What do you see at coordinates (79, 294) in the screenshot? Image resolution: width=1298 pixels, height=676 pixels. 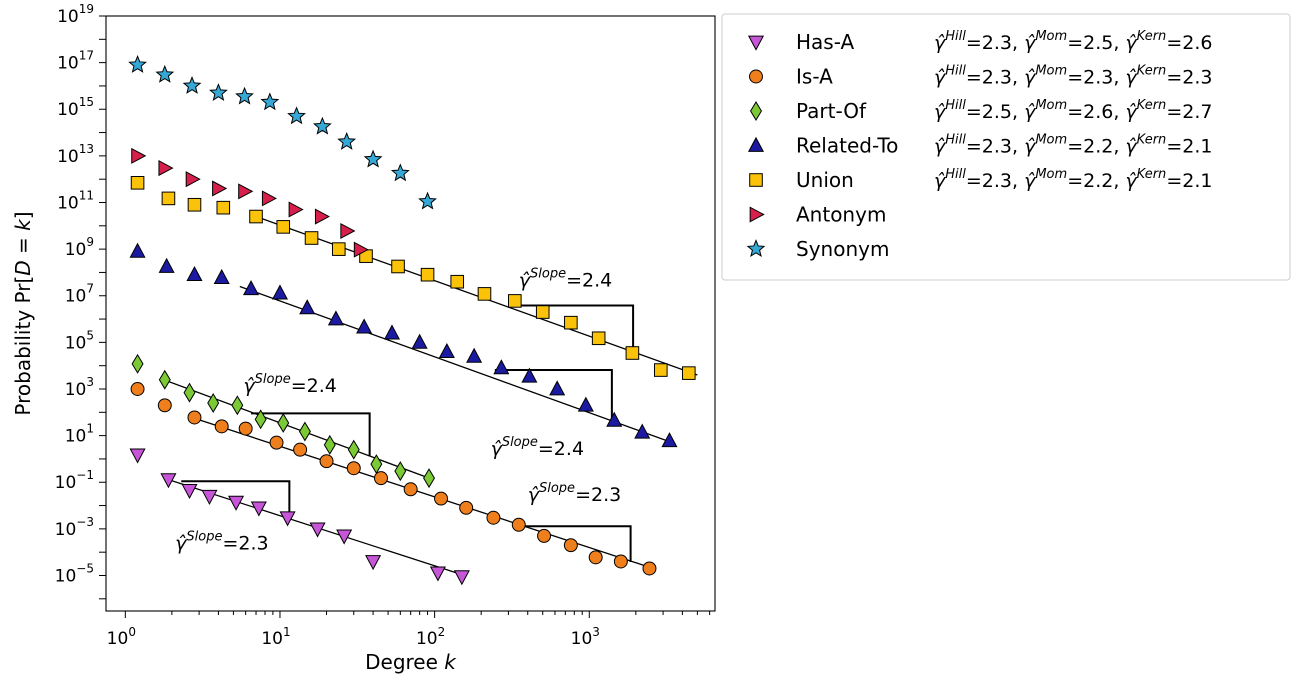 I see `y-tick-label: 10⁷` at bounding box center [79, 294].